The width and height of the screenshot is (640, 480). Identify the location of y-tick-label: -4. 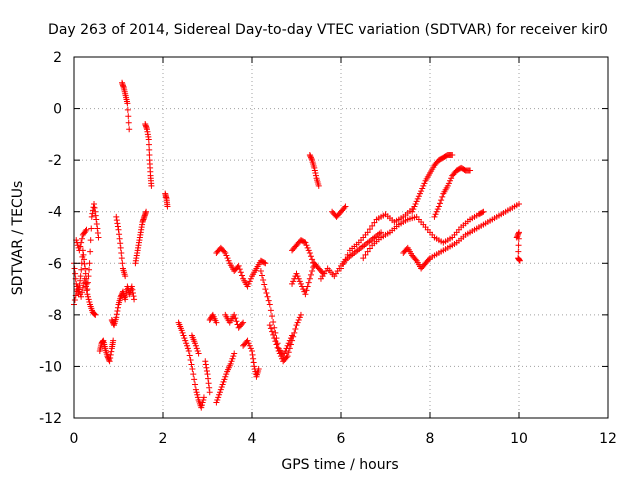
(55, 213).